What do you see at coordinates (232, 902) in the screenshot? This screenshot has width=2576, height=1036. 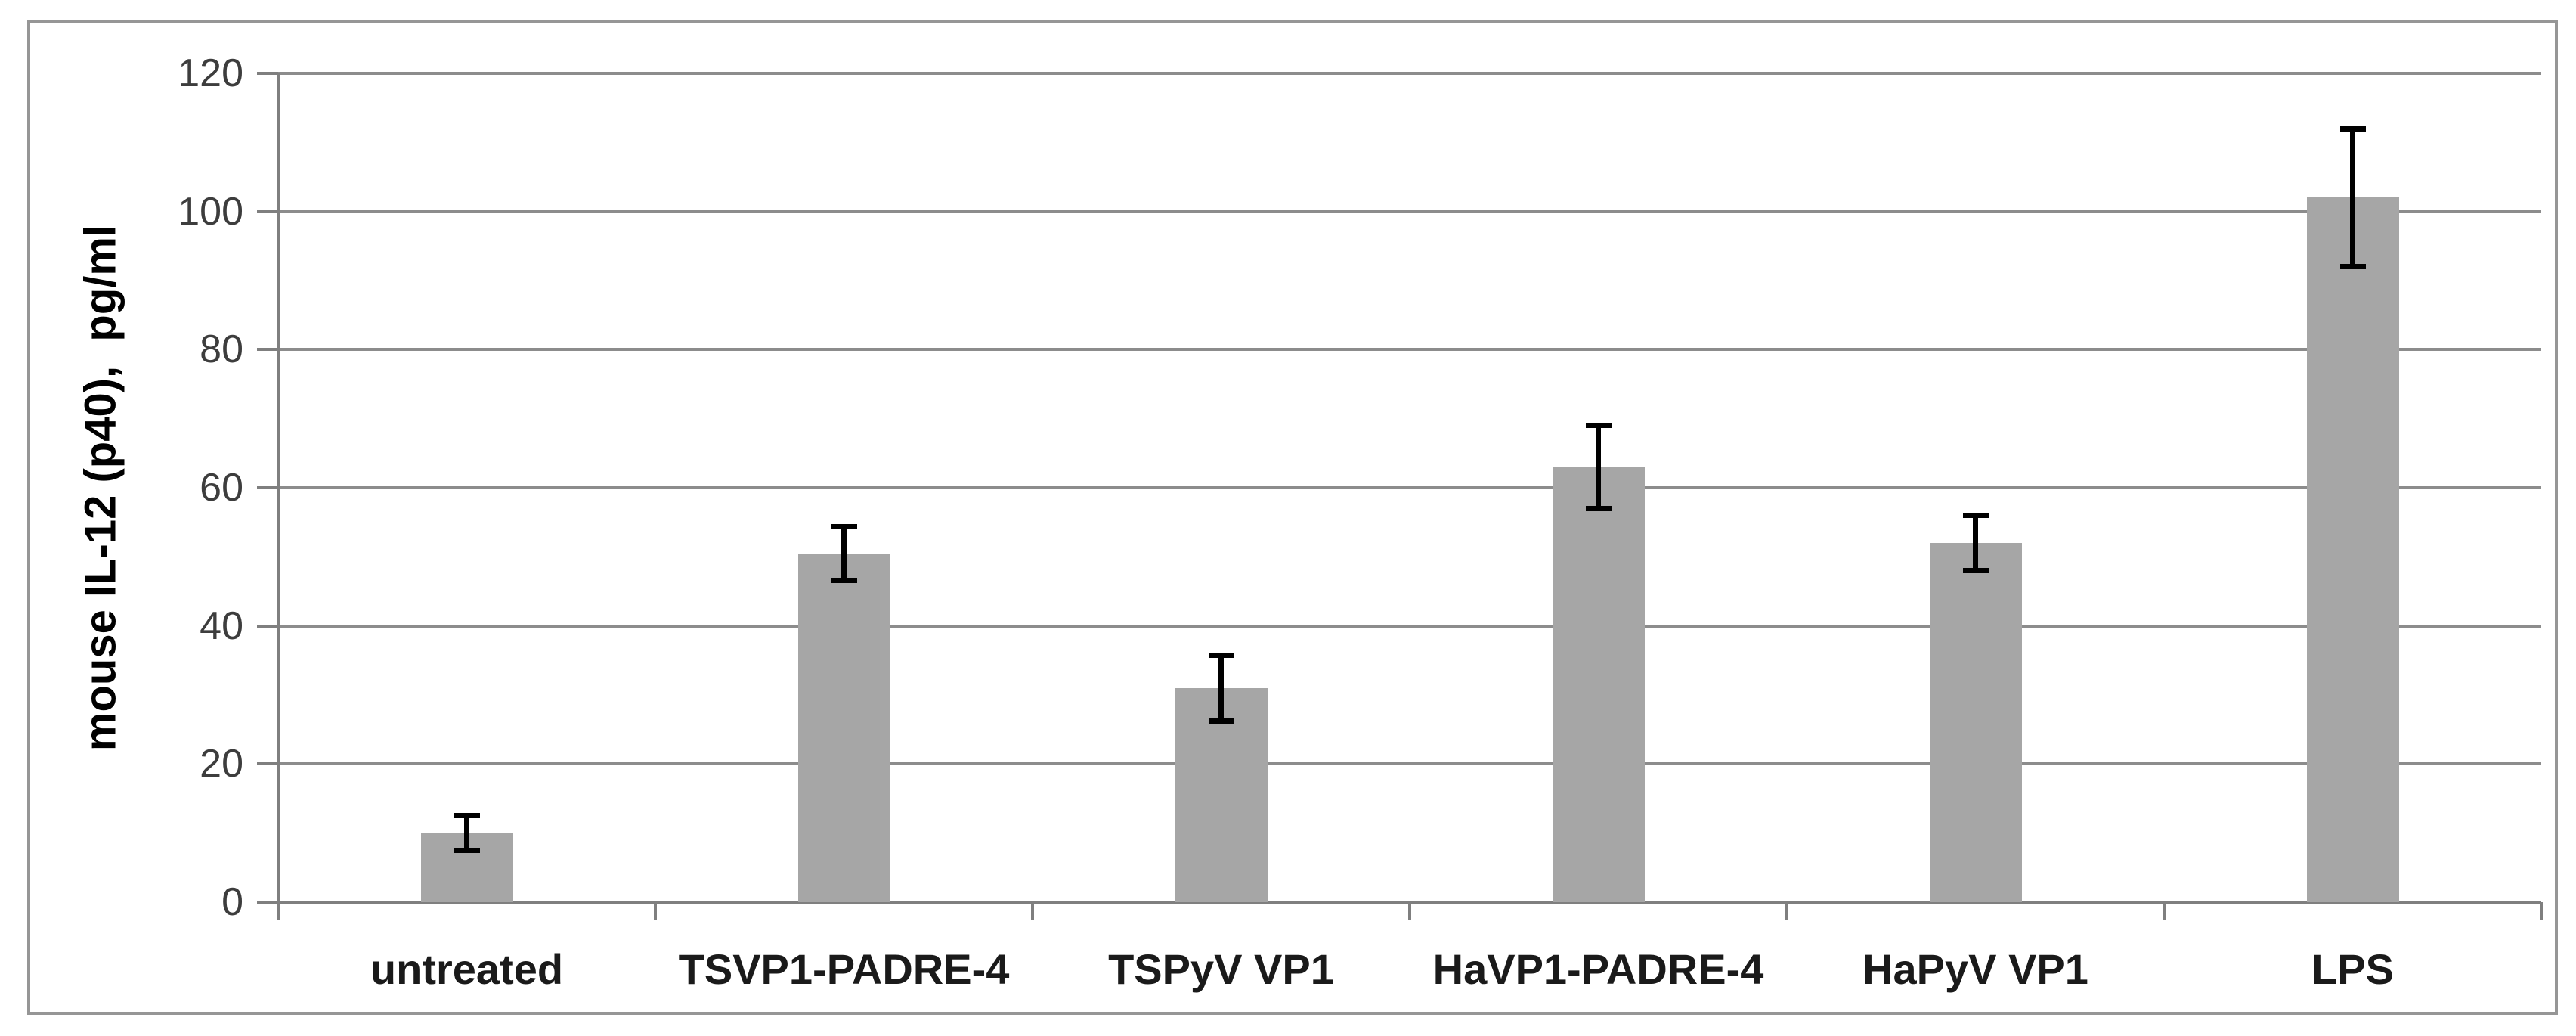 I see `y-tick-label-0: 0` at bounding box center [232, 902].